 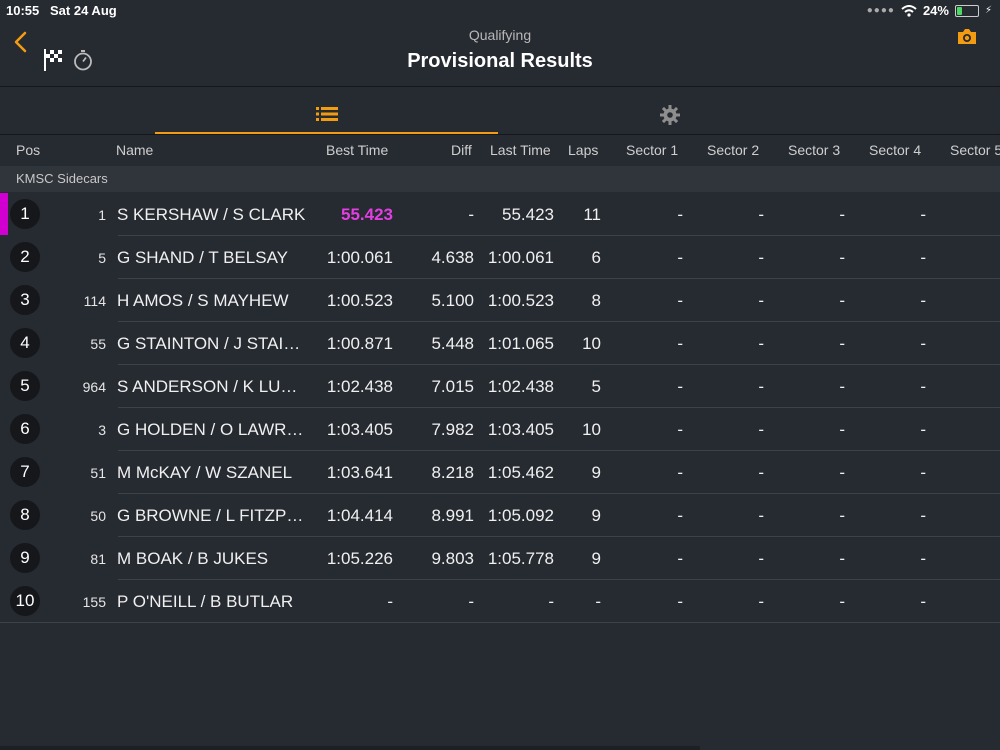 I want to click on position-badge: 8, so click(x=25, y=515).